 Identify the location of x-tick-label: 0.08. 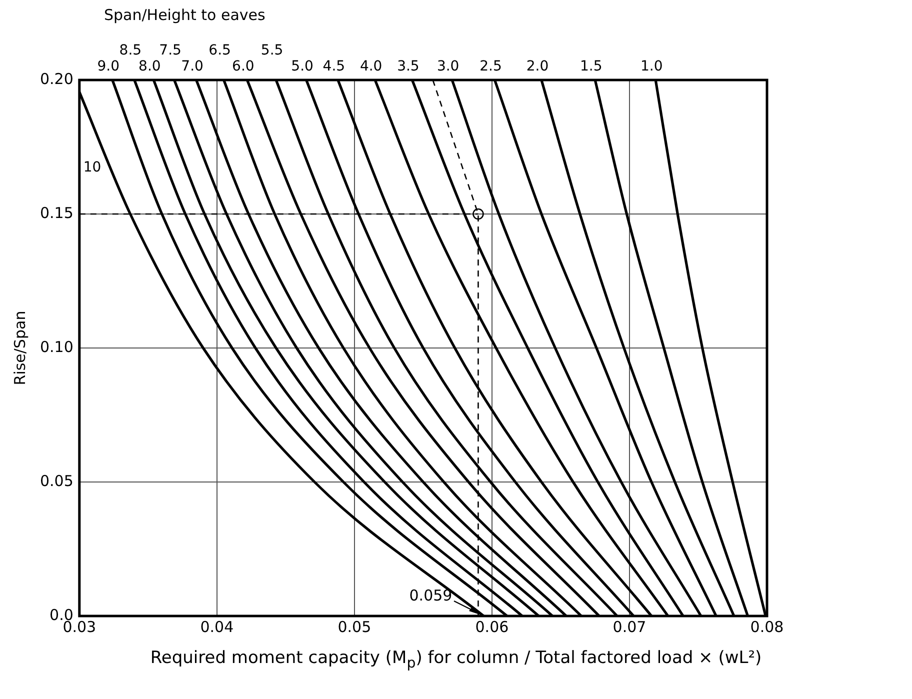
(767, 627).